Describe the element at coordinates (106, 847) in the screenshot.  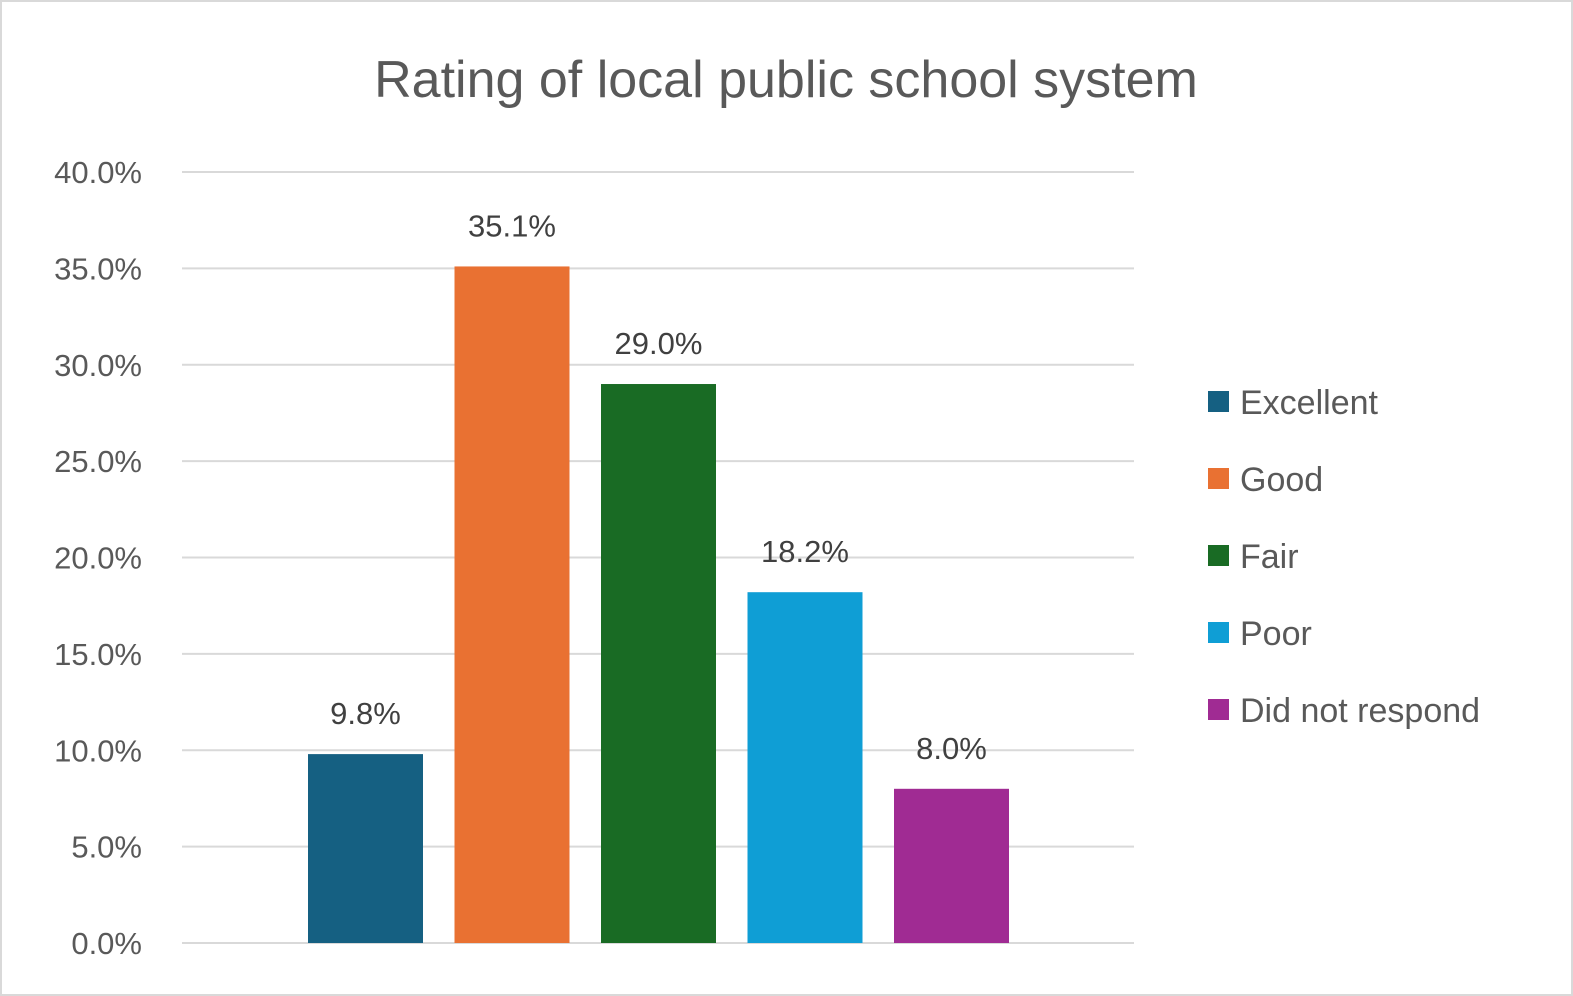
I see `y-tick-label: 5.0%` at that location.